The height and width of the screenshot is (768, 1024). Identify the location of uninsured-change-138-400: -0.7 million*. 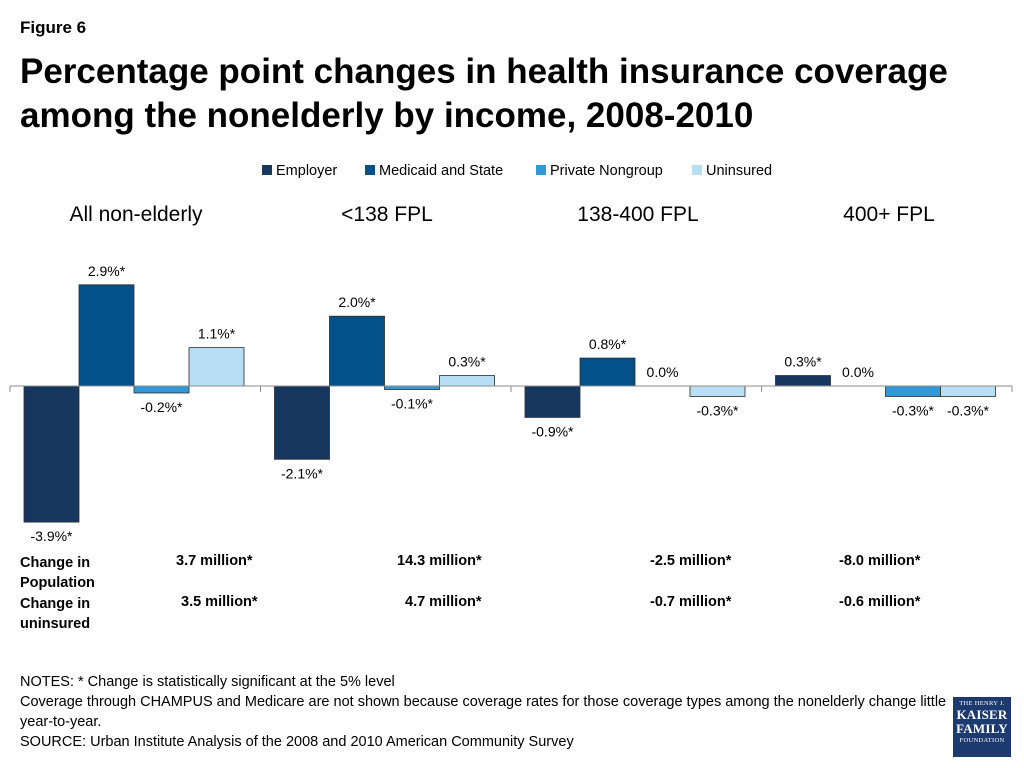
(691, 602).